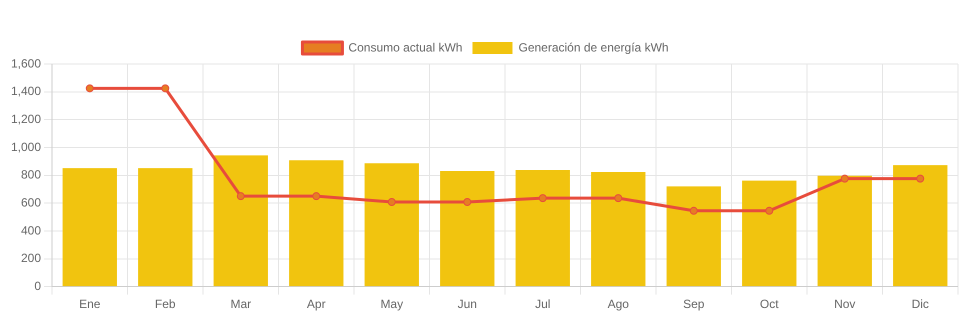  What do you see at coordinates (542, 304) in the screenshot?
I see `x-tick-label: Jul` at bounding box center [542, 304].